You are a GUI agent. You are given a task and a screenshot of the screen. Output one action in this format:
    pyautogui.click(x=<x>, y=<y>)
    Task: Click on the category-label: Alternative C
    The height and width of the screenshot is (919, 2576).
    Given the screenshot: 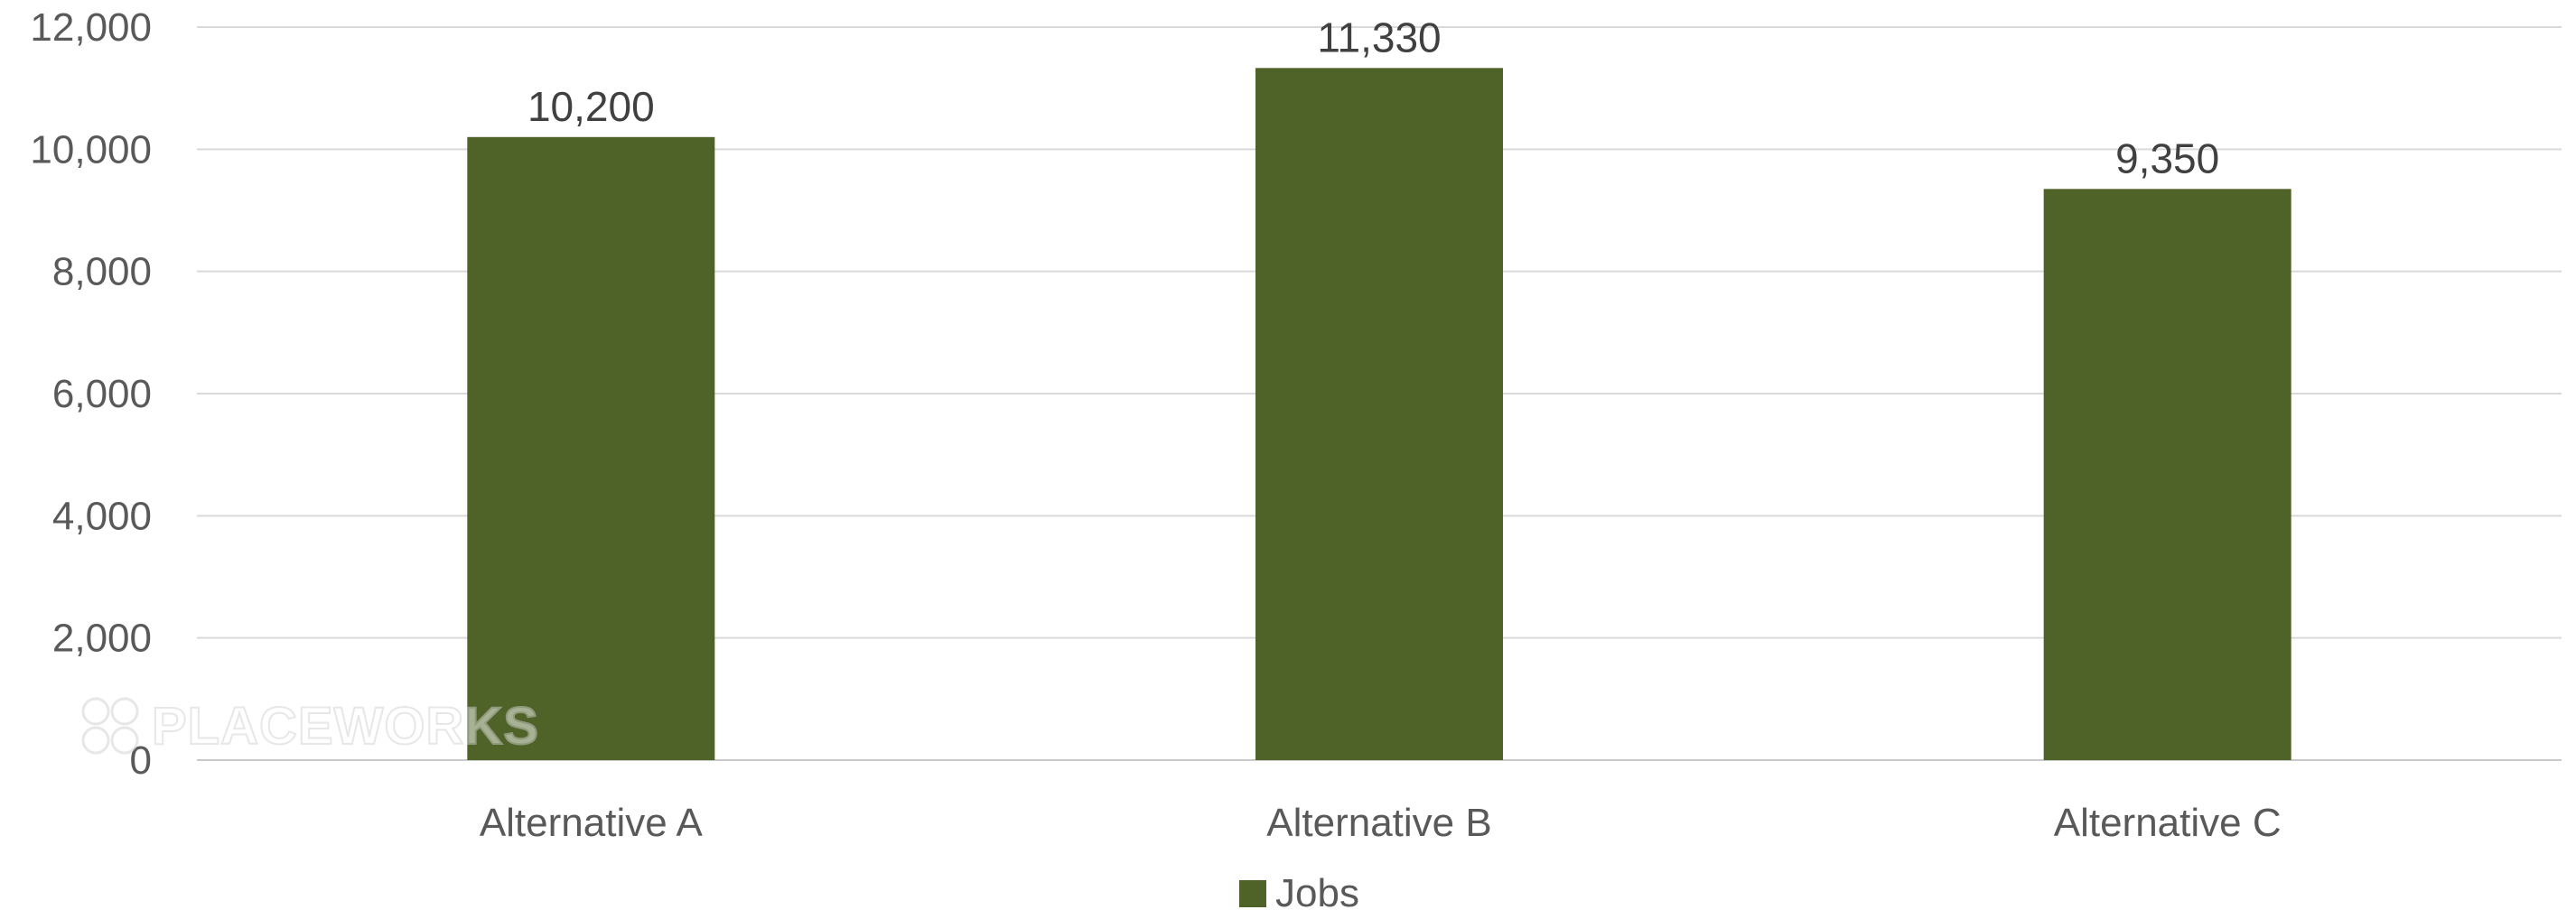 What is the action you would take?
    pyautogui.click(x=2168, y=823)
    